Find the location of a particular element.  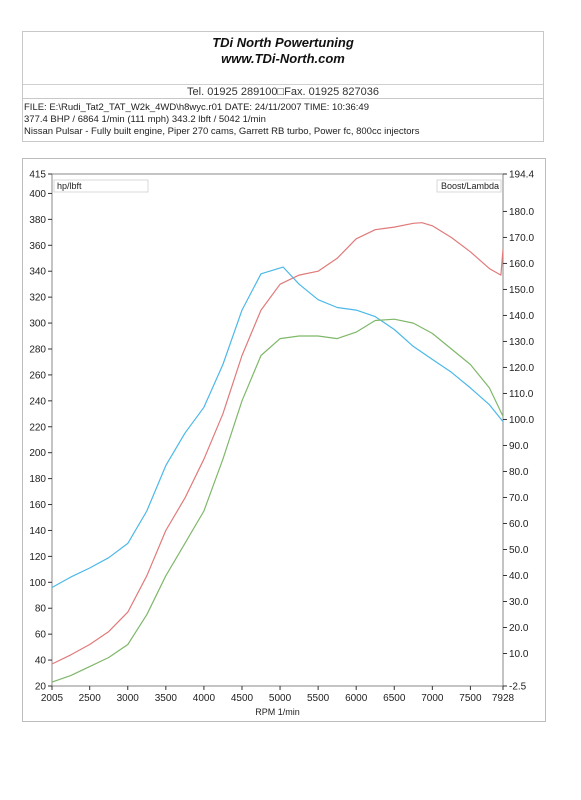

x-tick-label: 2500 is located at coordinates (90, 698).